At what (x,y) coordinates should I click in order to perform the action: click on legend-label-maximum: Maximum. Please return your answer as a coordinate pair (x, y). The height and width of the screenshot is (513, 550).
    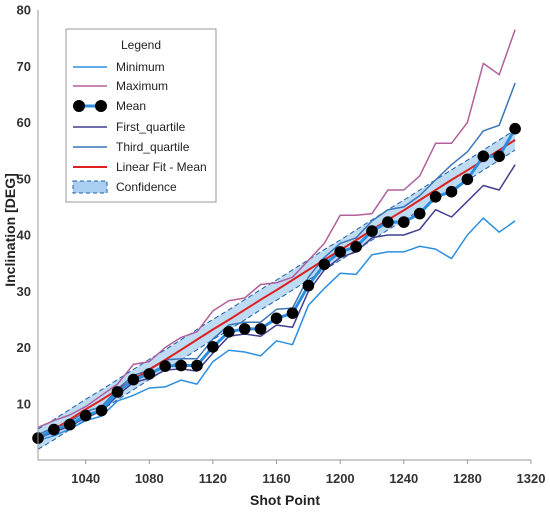
    Looking at the image, I should click on (142, 86).